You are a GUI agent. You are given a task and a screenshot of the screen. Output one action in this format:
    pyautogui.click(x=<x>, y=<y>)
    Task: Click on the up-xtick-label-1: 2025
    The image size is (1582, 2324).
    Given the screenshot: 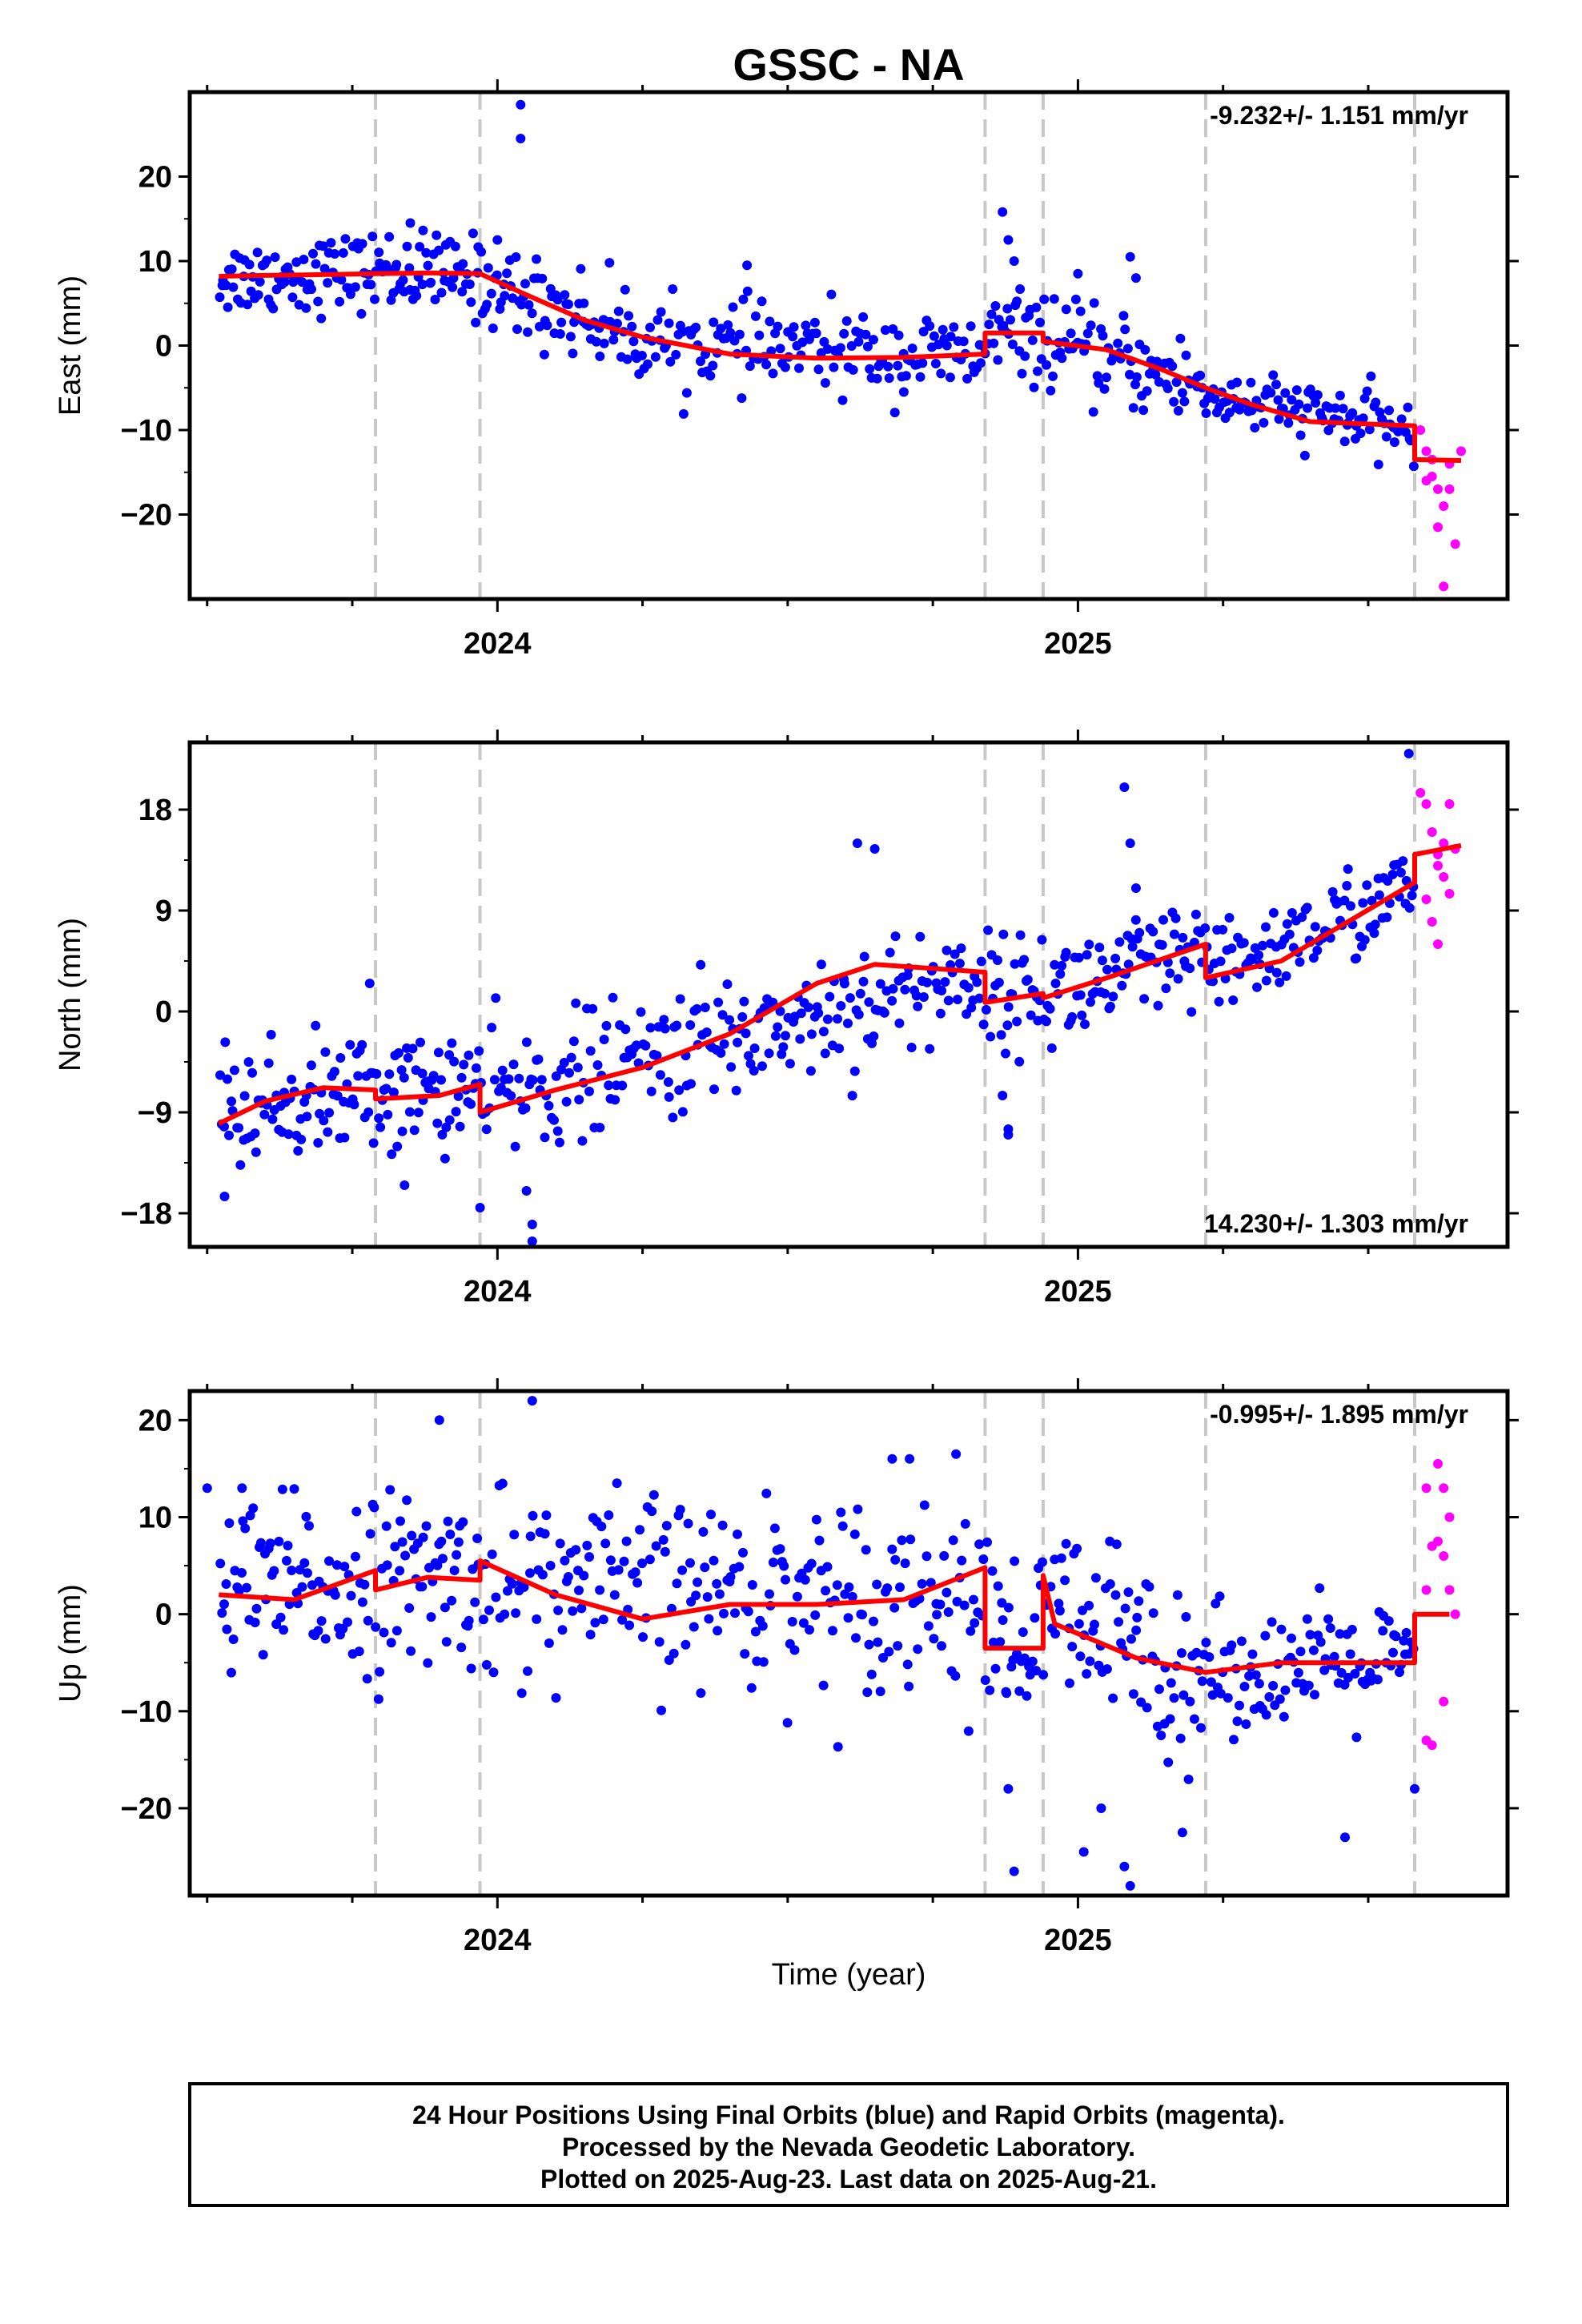 What is the action you would take?
    pyautogui.click(x=1078, y=1940)
    